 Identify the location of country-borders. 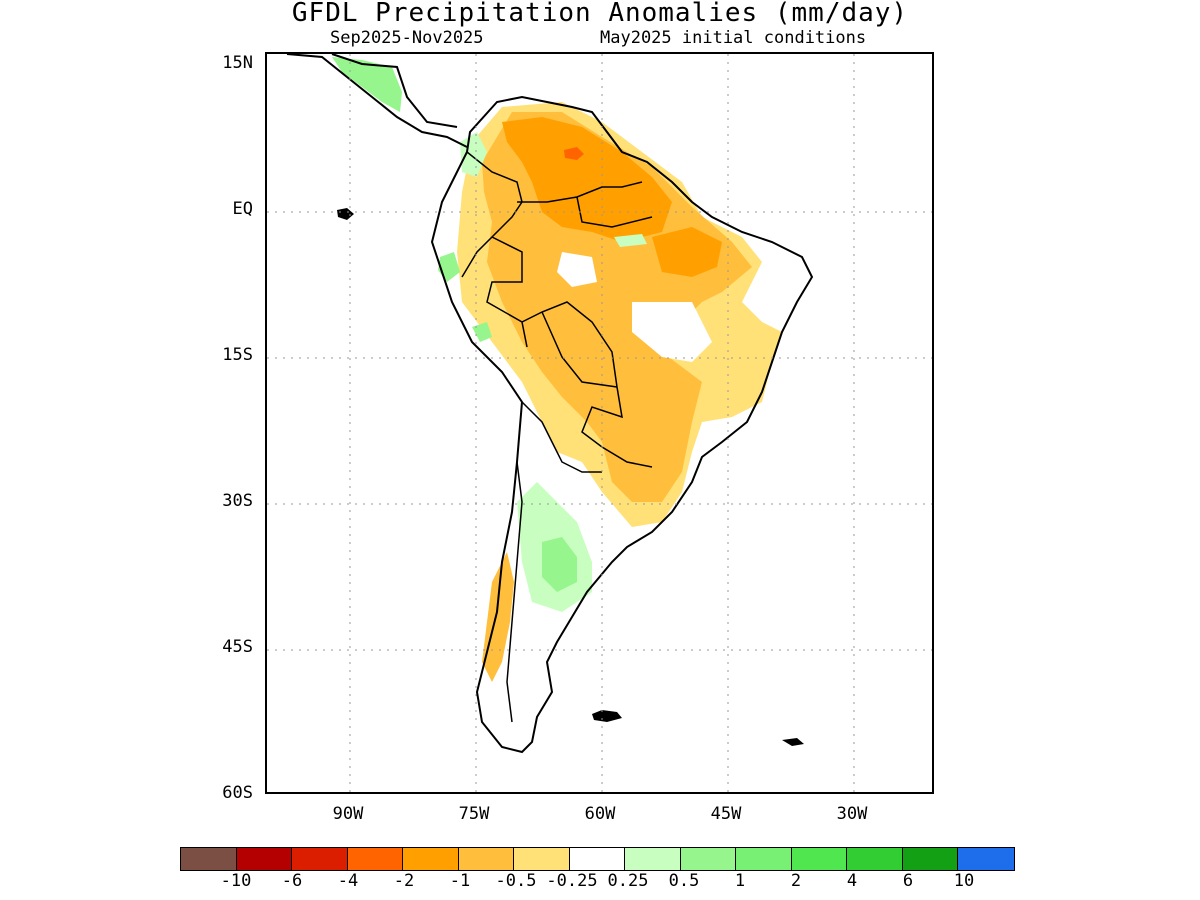
(557, 437).